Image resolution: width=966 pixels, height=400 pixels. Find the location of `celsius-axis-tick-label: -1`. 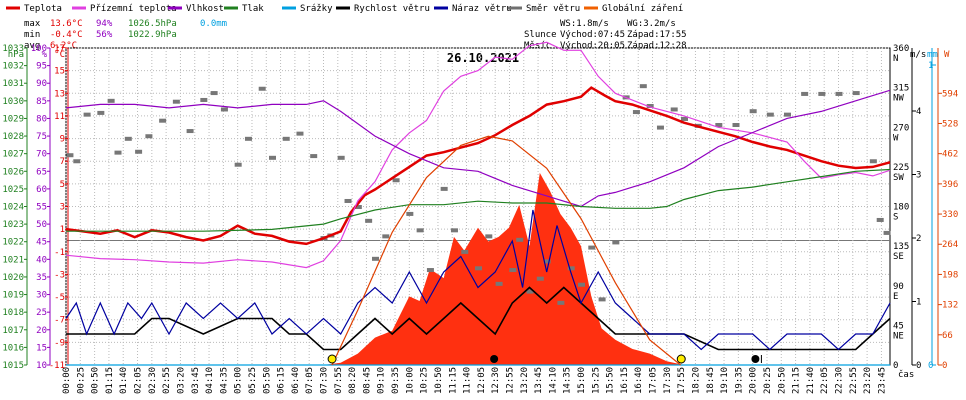

celsius-axis-tick-label: -1 is located at coordinates (59, 253).